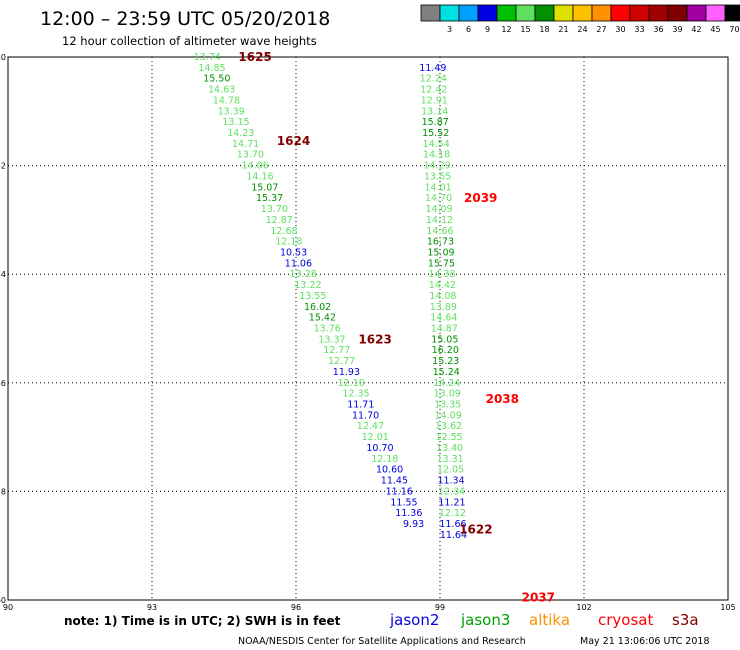  I want to click on y-tick-label: -52, so click(3, 166).